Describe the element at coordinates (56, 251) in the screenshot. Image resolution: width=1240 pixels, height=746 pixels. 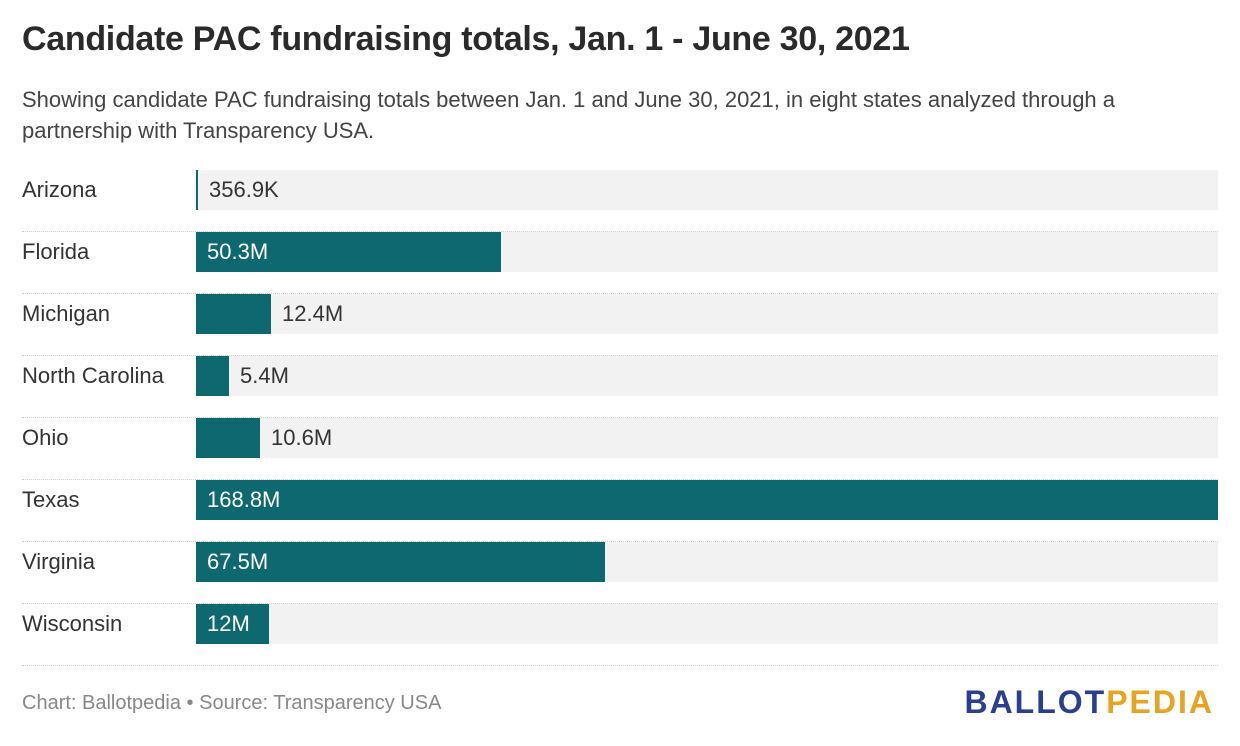
I see `category-label: Florida` at that location.